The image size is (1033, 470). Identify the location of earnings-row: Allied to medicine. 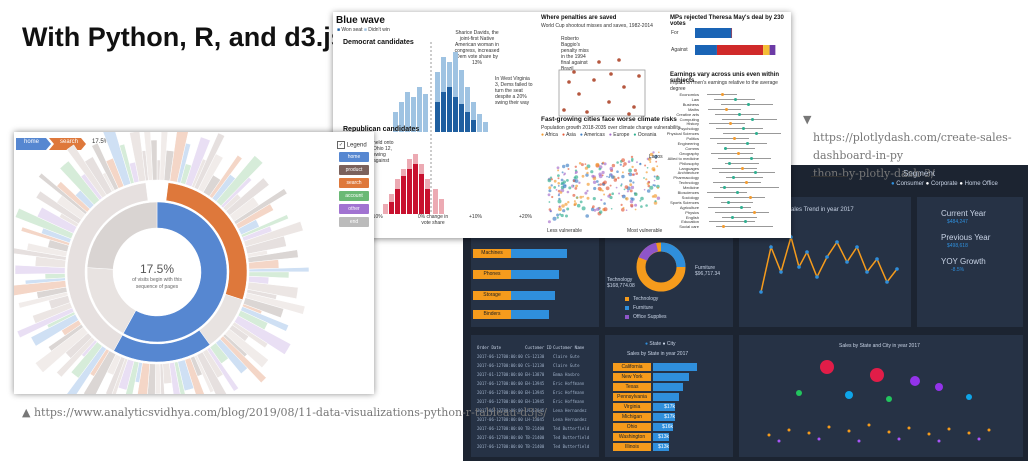
(729, 158).